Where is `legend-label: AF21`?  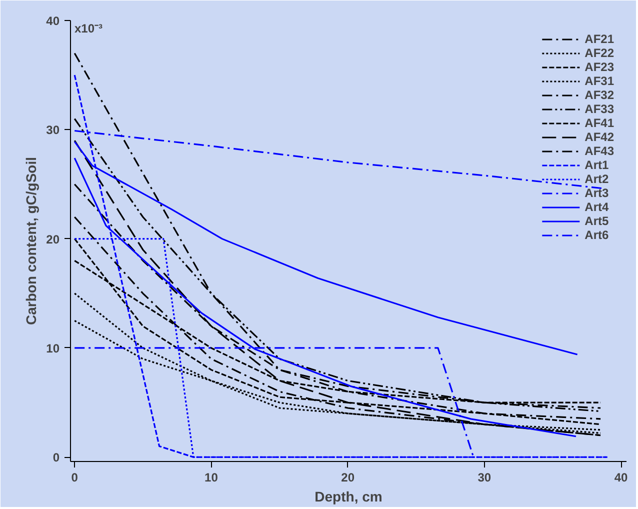
legend-label: AF21 is located at coordinates (599, 39).